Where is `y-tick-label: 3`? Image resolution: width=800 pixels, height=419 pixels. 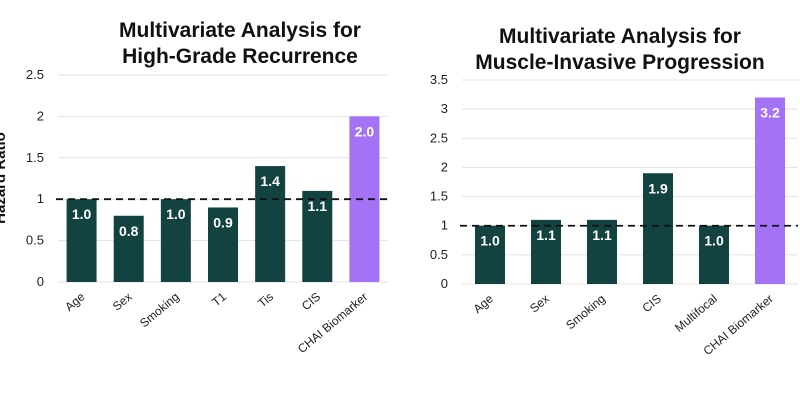
y-tick-label: 3 is located at coordinates (444, 108).